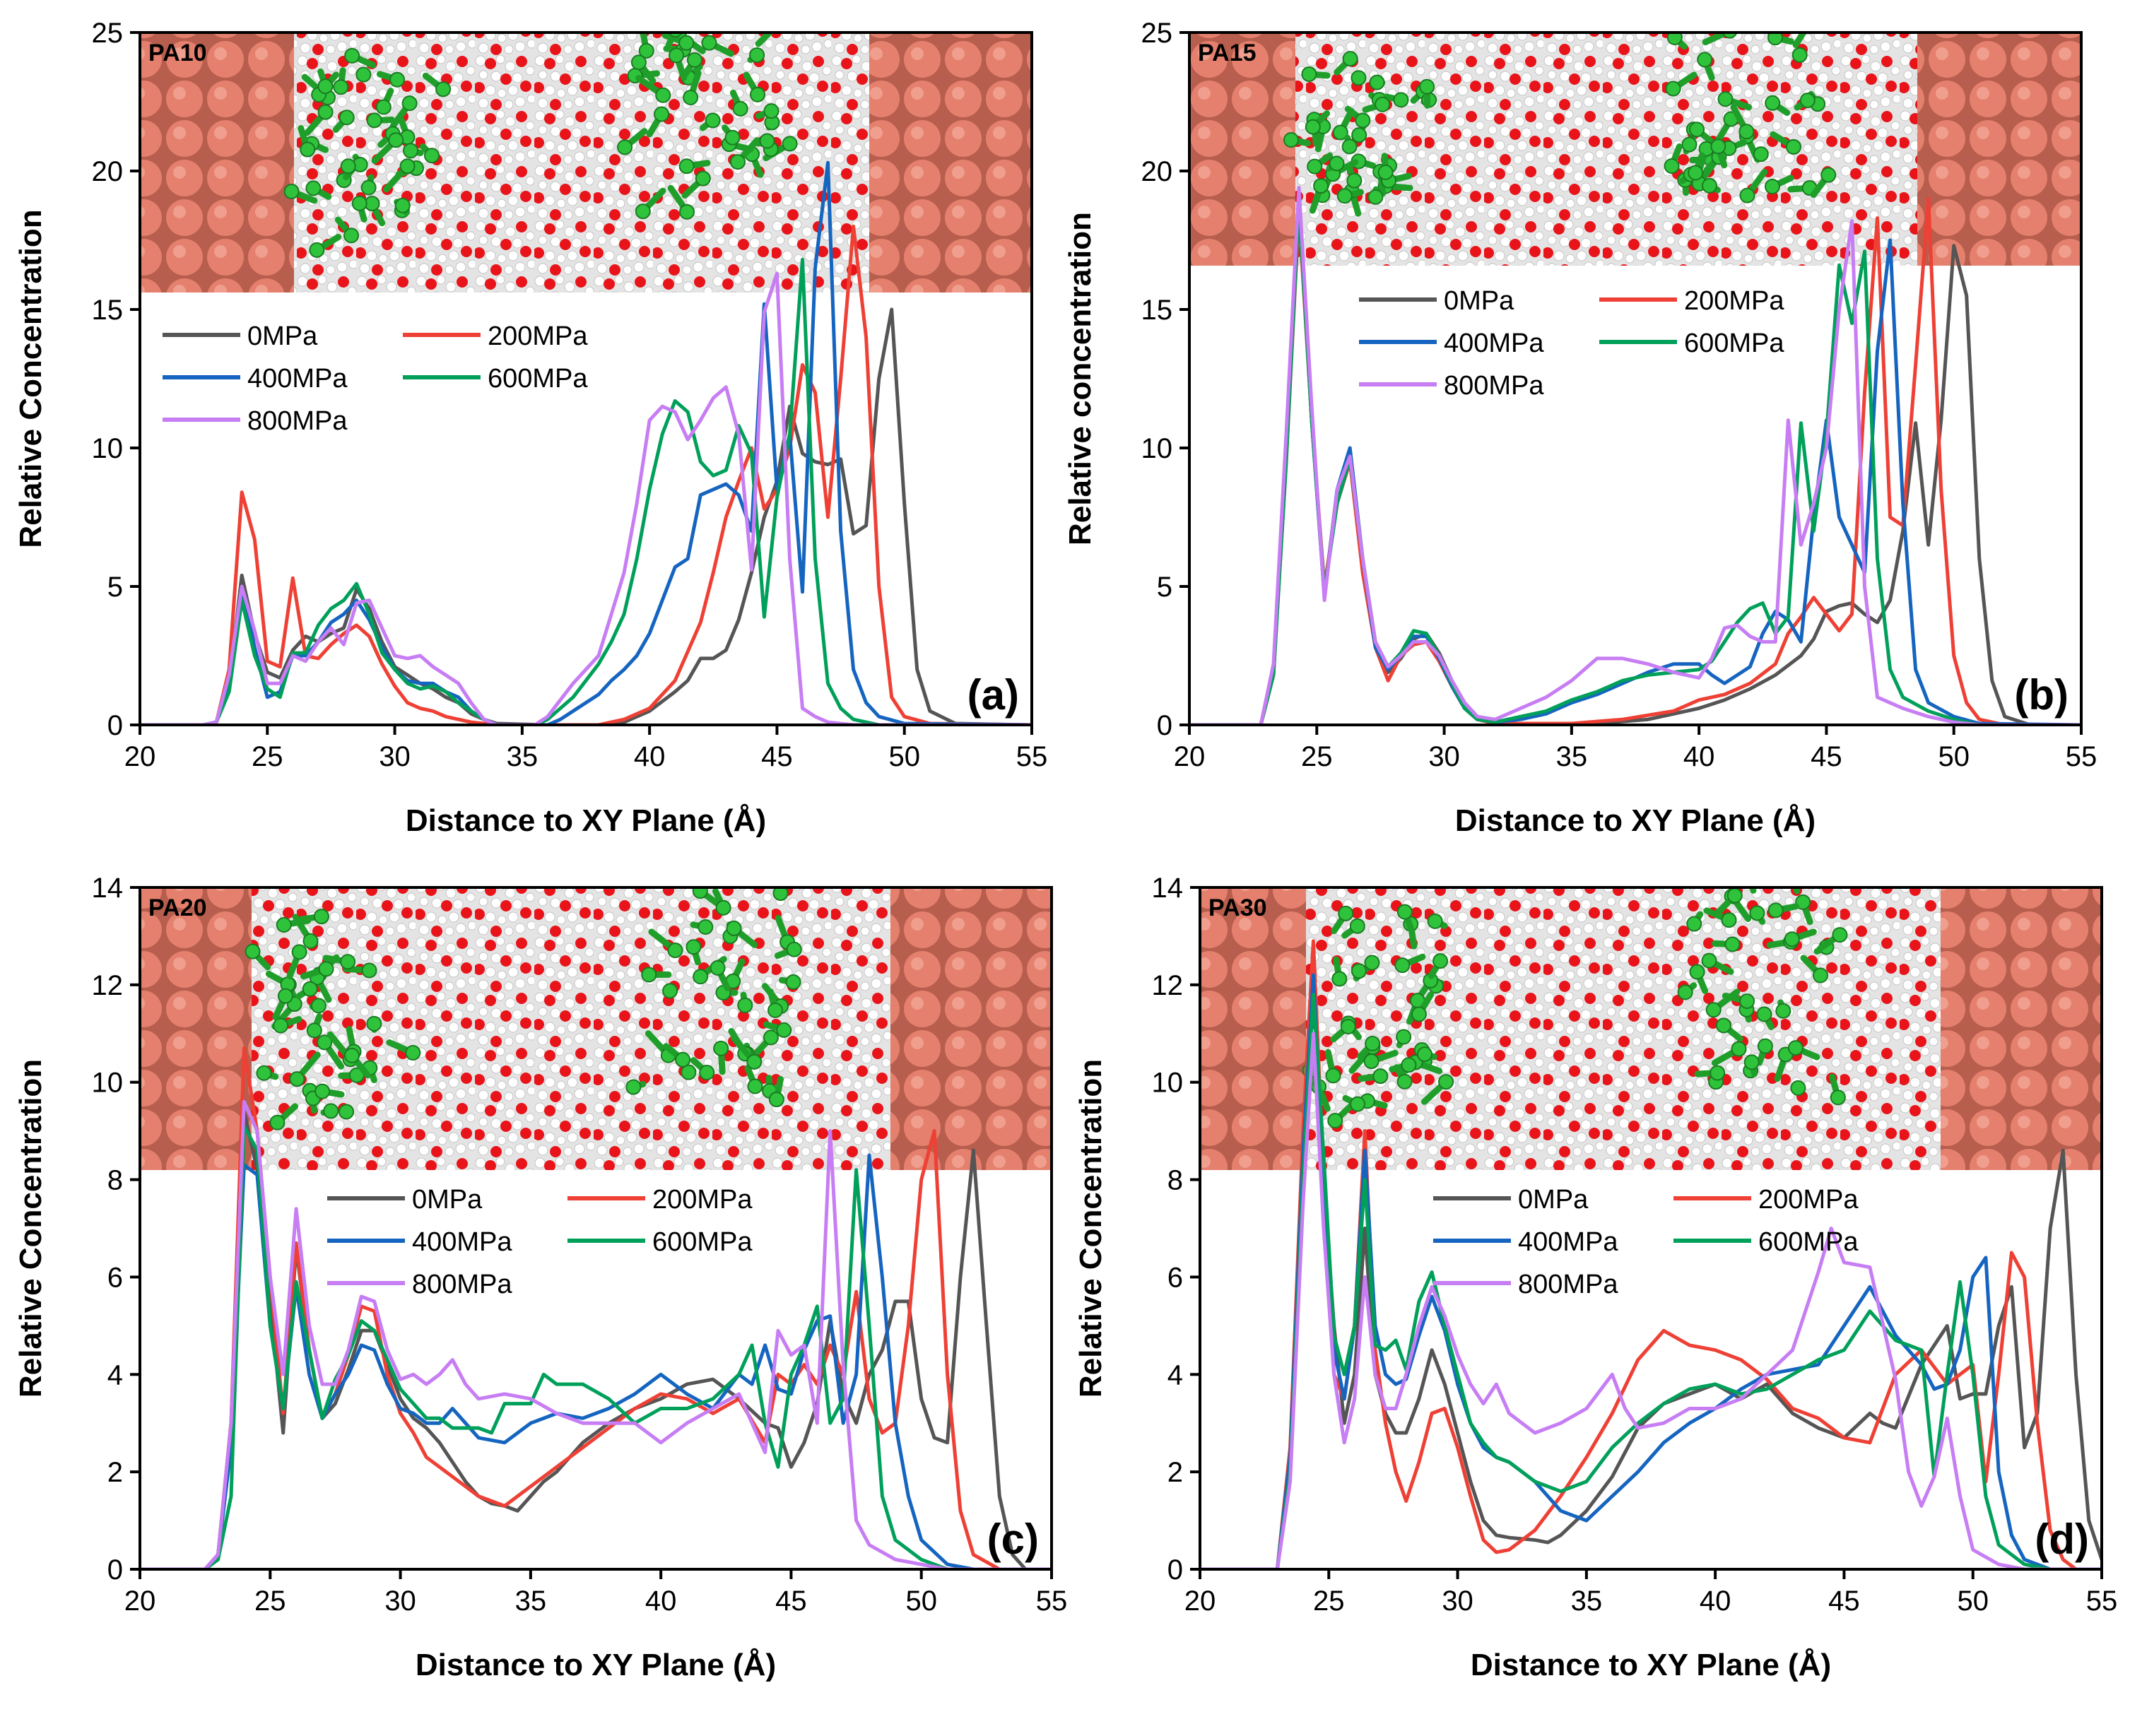 Image resolution: width=2130 pixels, height=1736 pixels. I want to click on y-tick-label: 15, so click(1157, 310).